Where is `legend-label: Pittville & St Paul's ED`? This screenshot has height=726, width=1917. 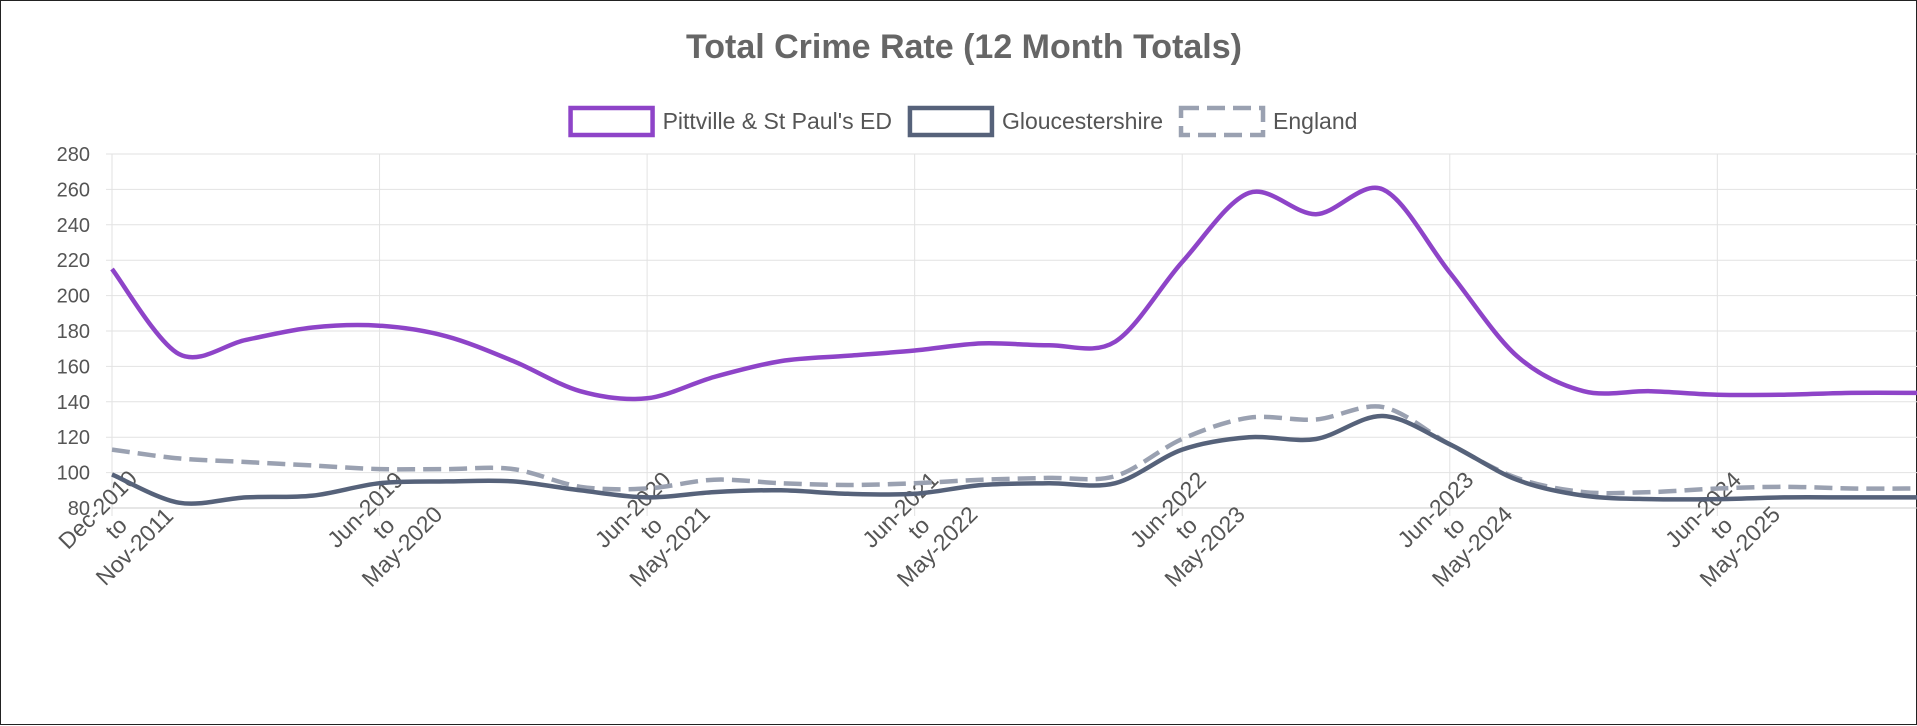 legend-label: Pittville & St Paul's ED is located at coordinates (777, 121).